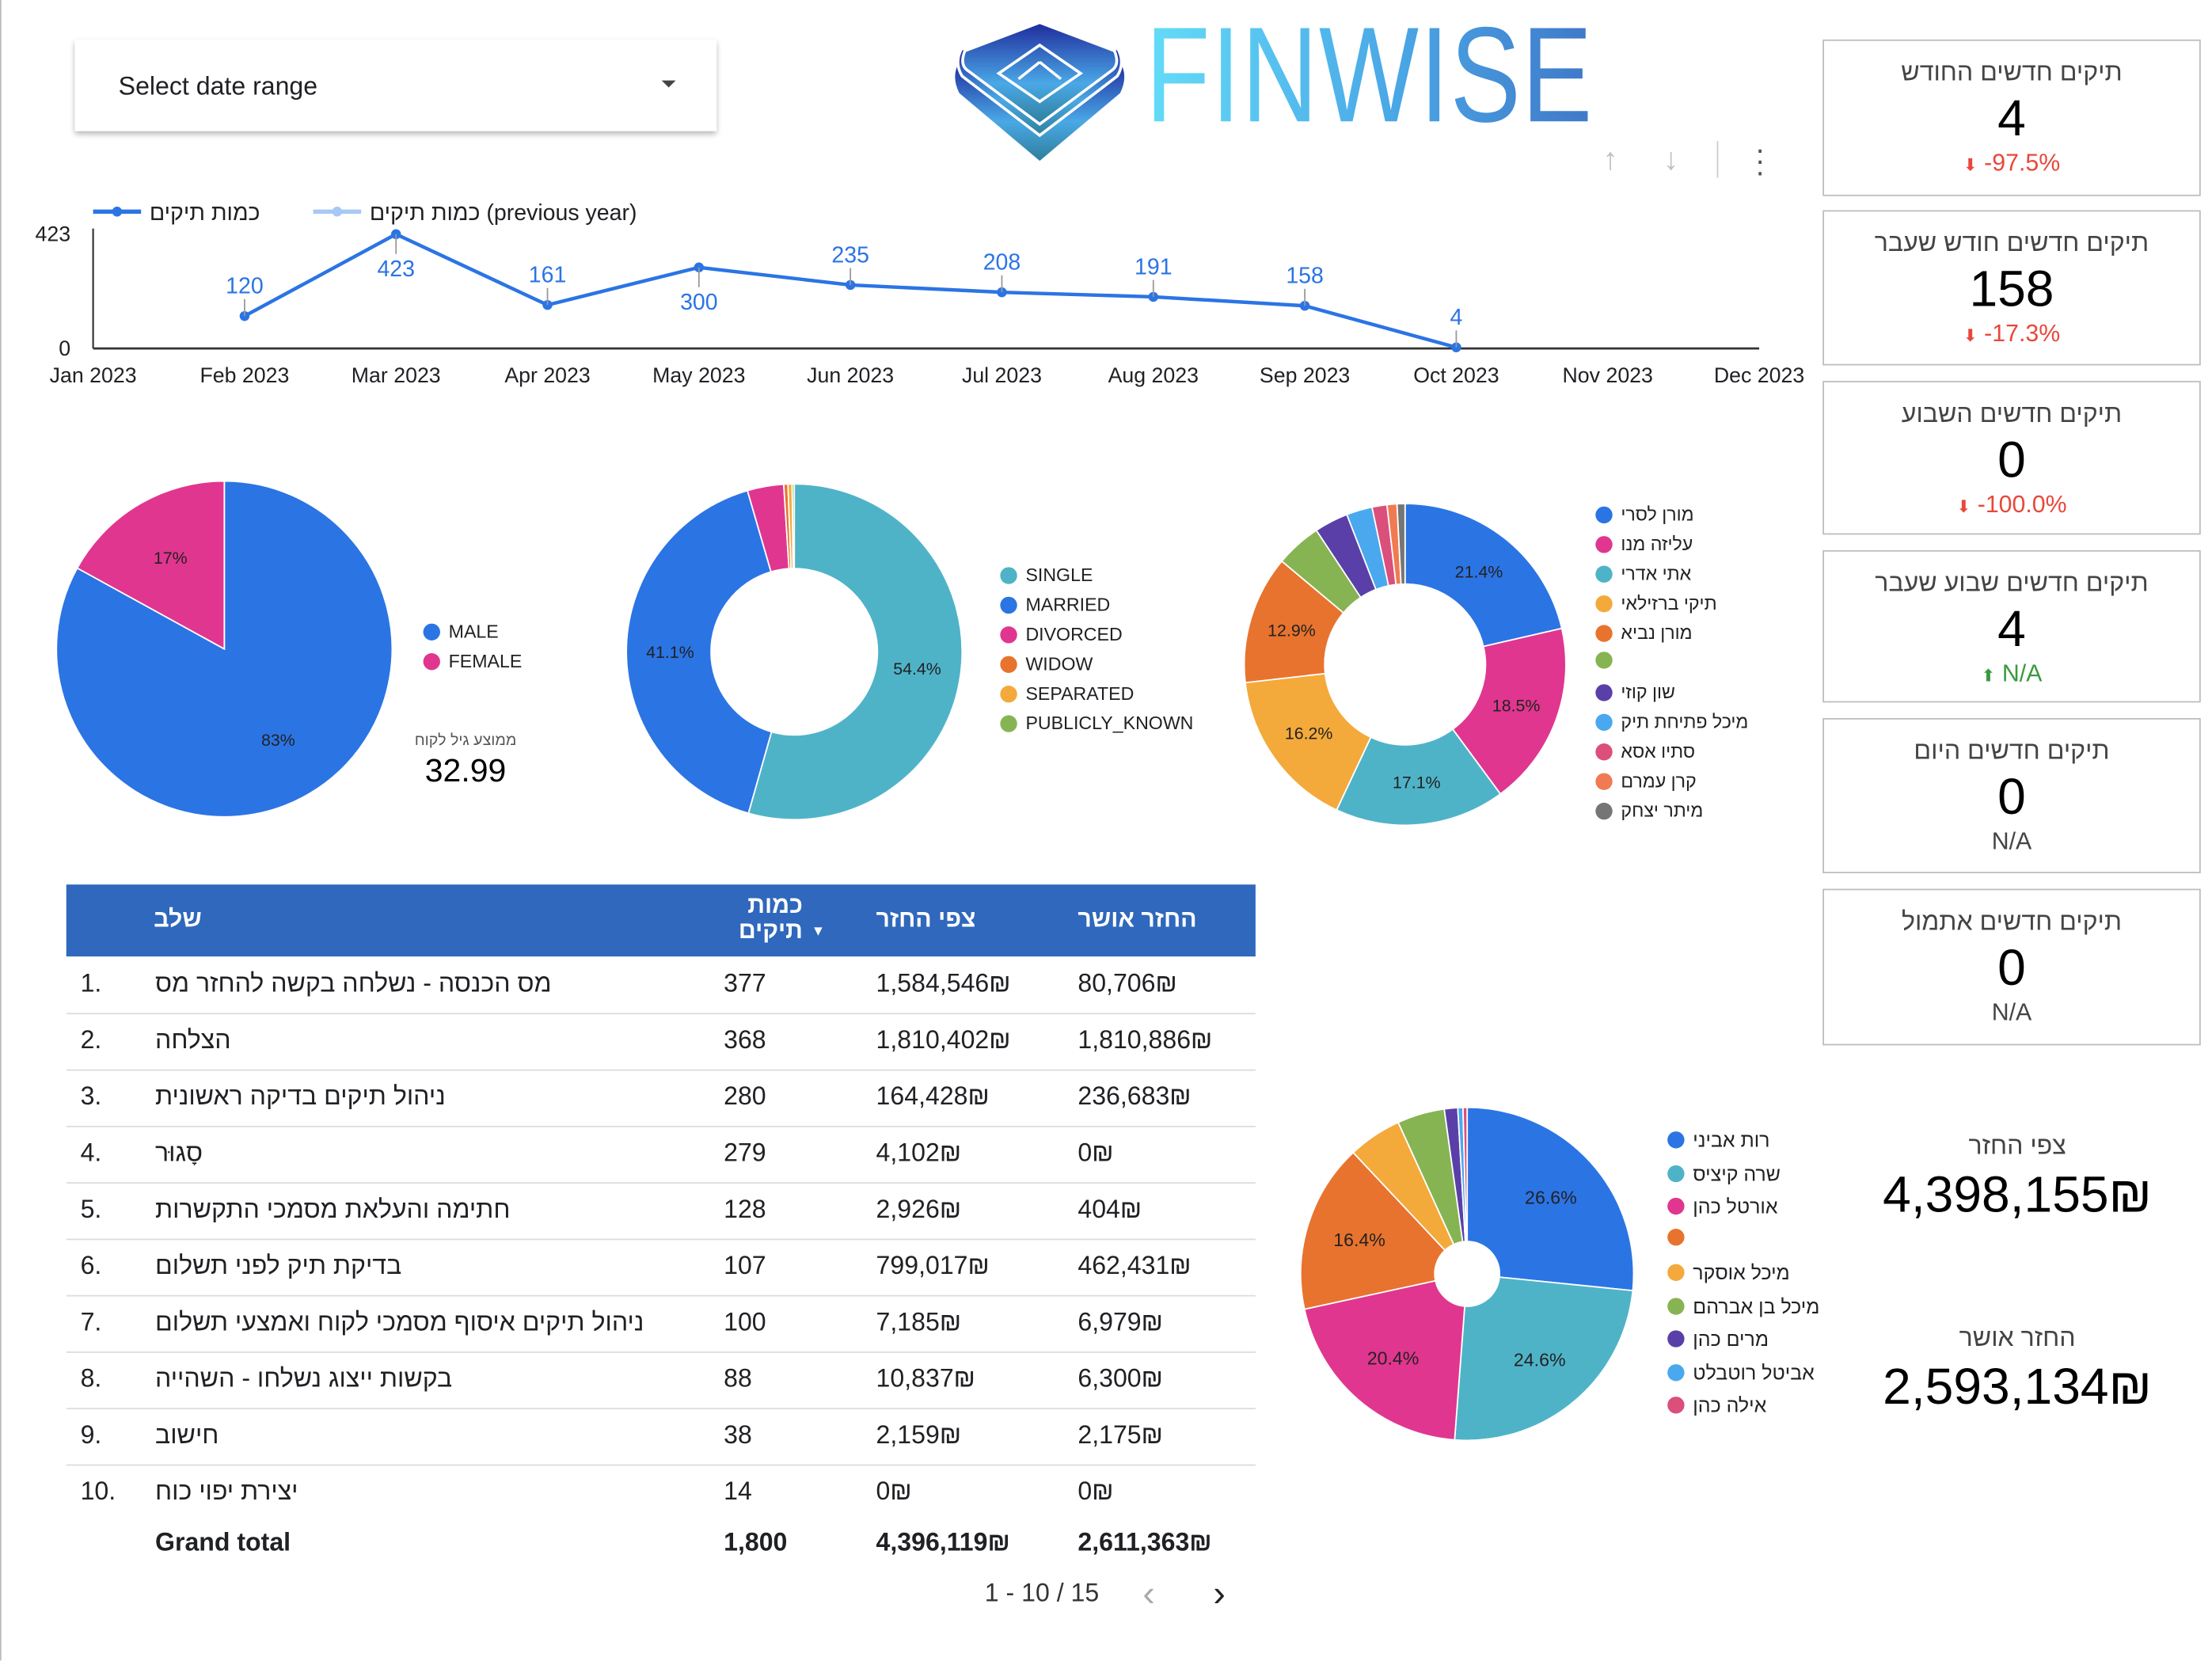 This screenshot has height=1661, width=2212. I want to click on data-label: 235, so click(850, 255).